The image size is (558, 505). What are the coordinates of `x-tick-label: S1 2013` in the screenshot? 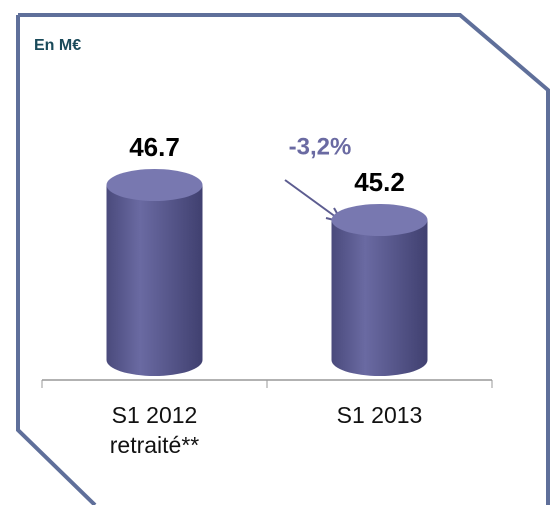 It's located at (379, 415).